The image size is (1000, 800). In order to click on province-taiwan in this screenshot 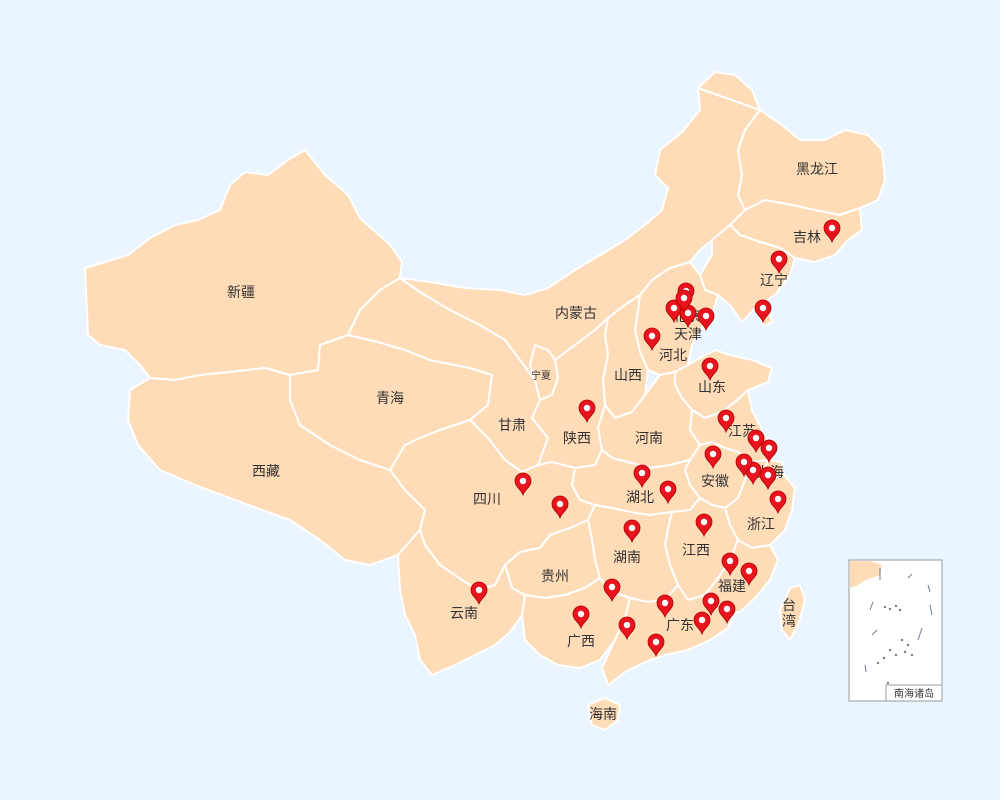, I will do `click(792, 612)`.